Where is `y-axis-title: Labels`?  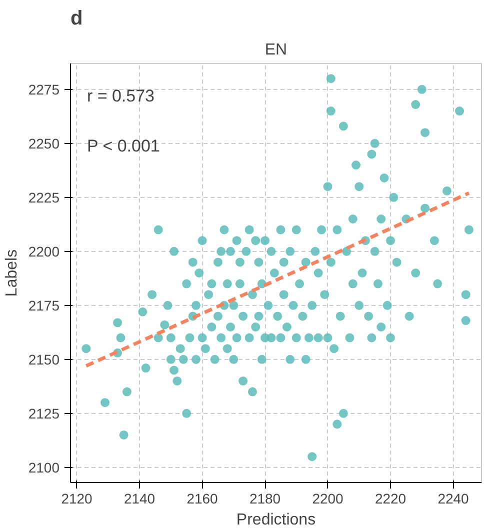 y-axis-title: Labels is located at coordinates (11, 273).